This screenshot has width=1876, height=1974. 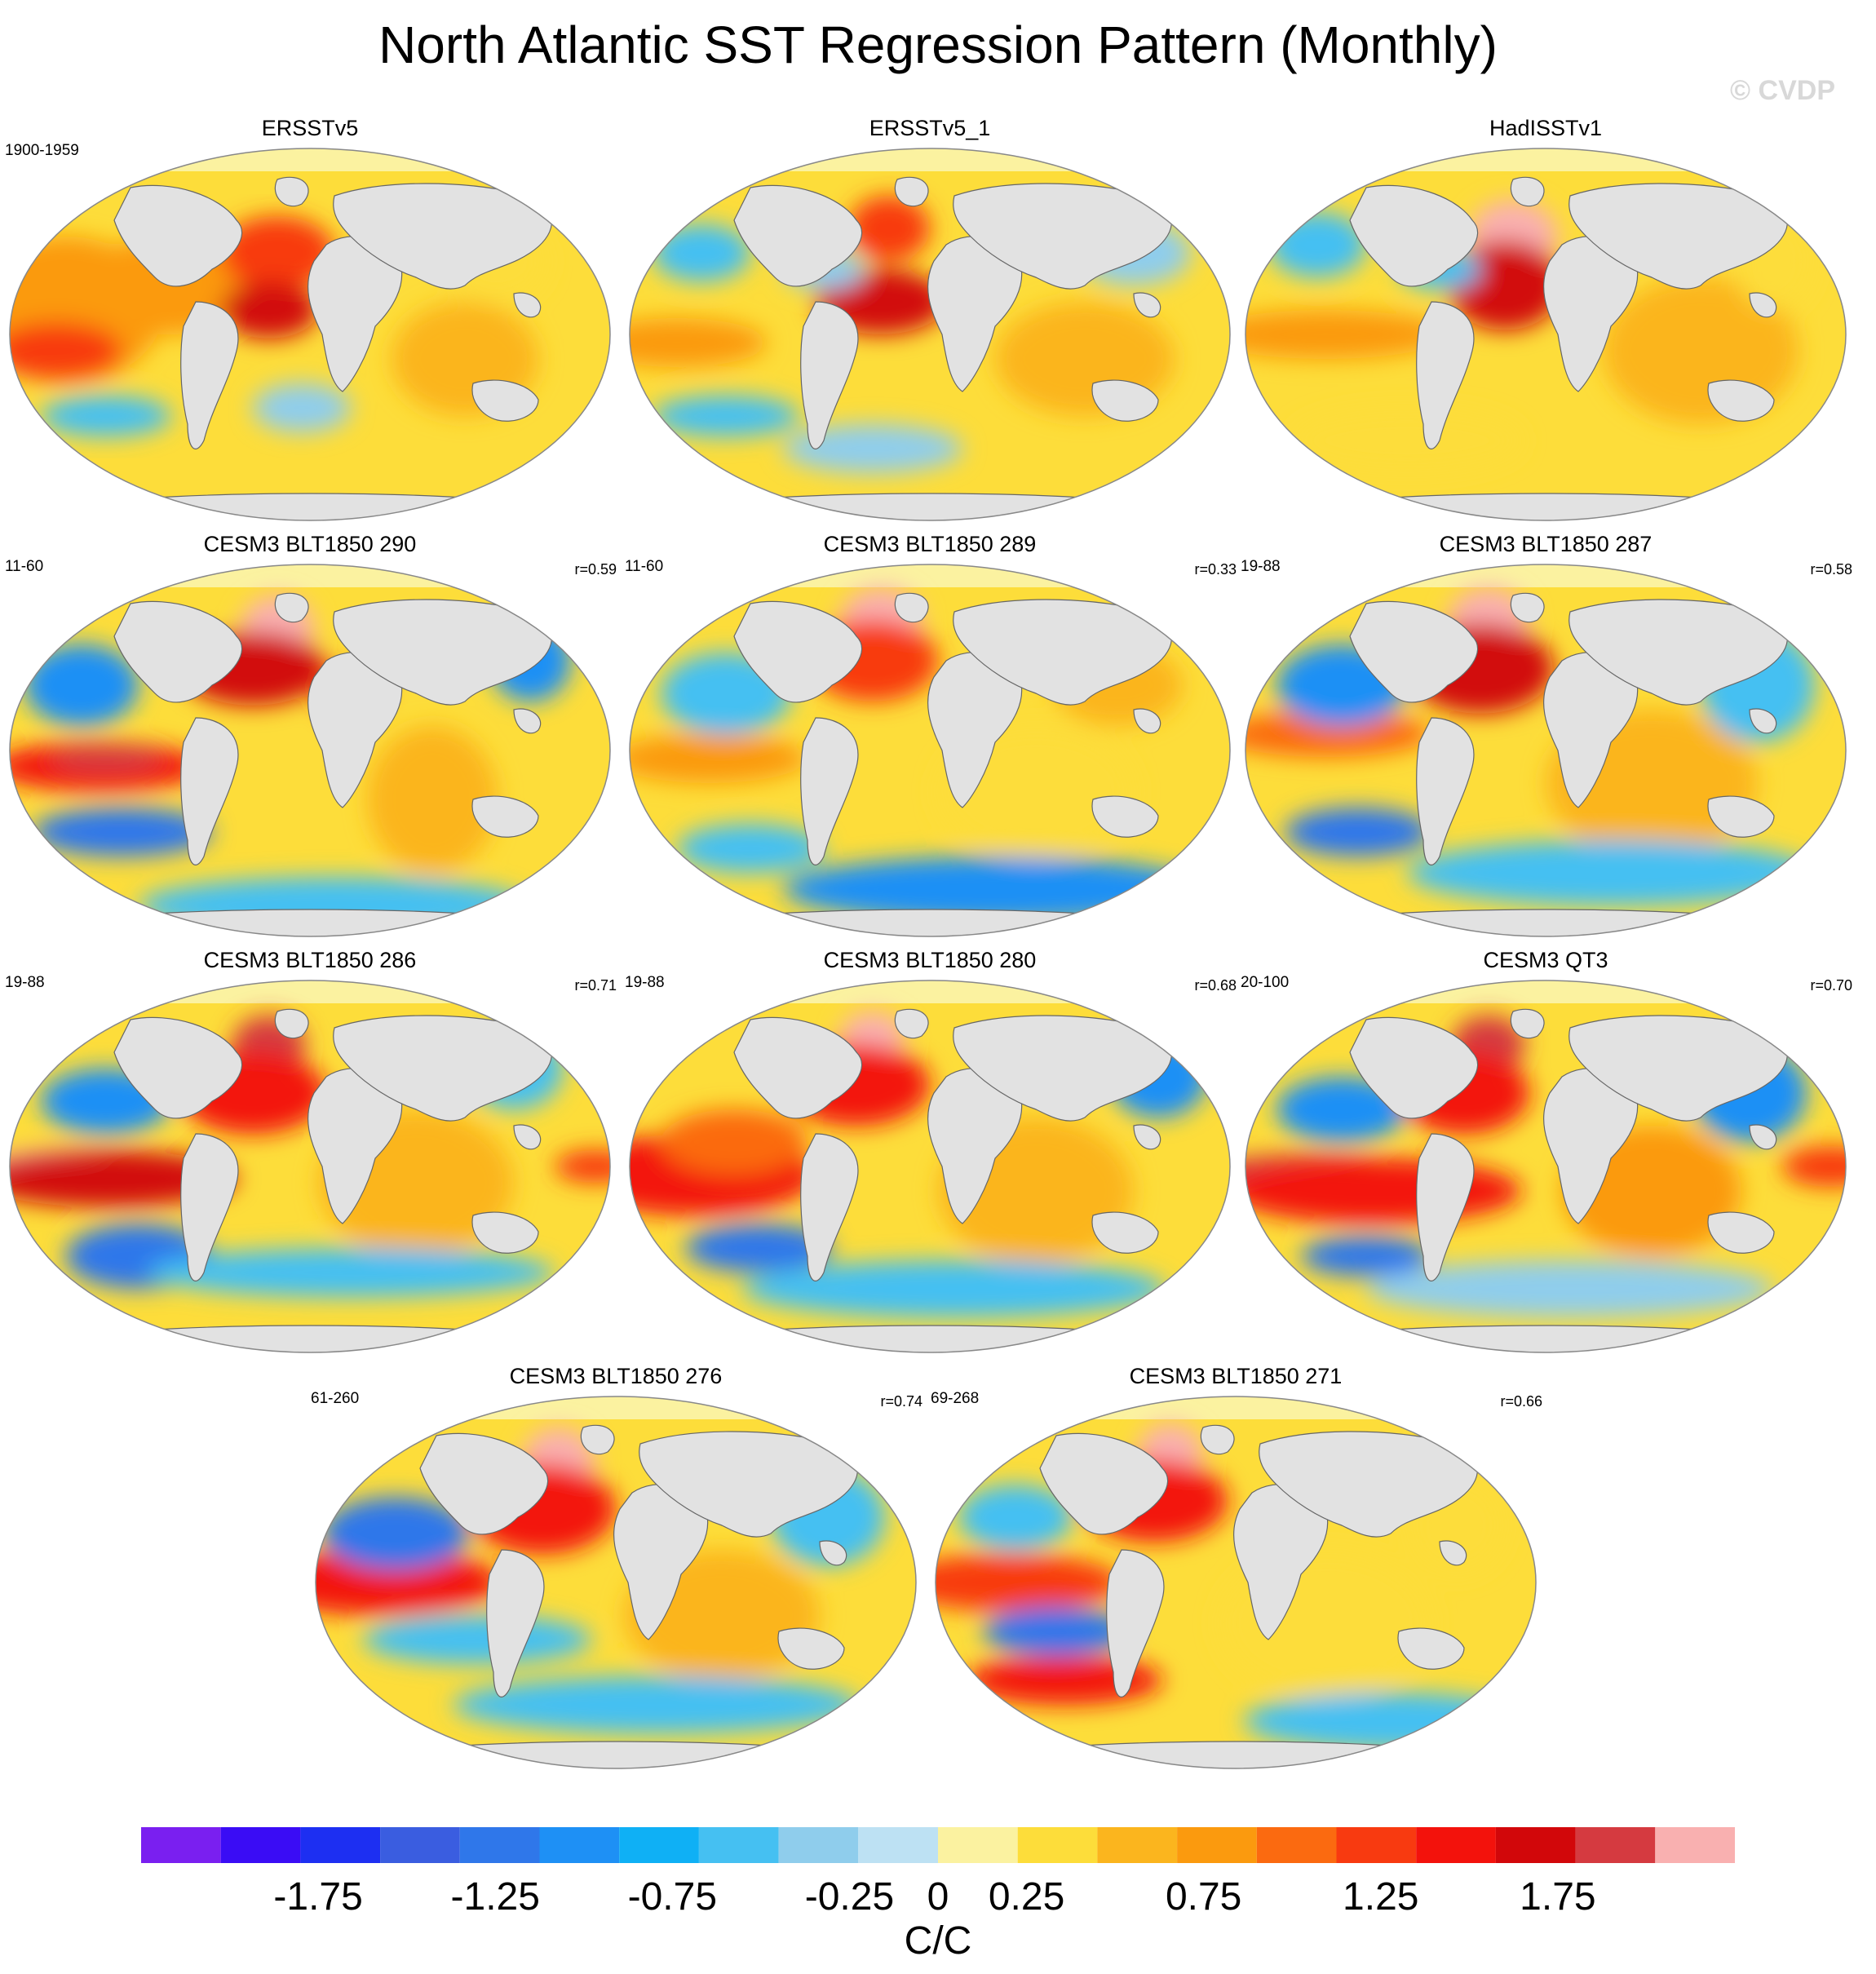 What do you see at coordinates (1026, 1897) in the screenshot?
I see `colorbar-tick-label: 0.25` at bounding box center [1026, 1897].